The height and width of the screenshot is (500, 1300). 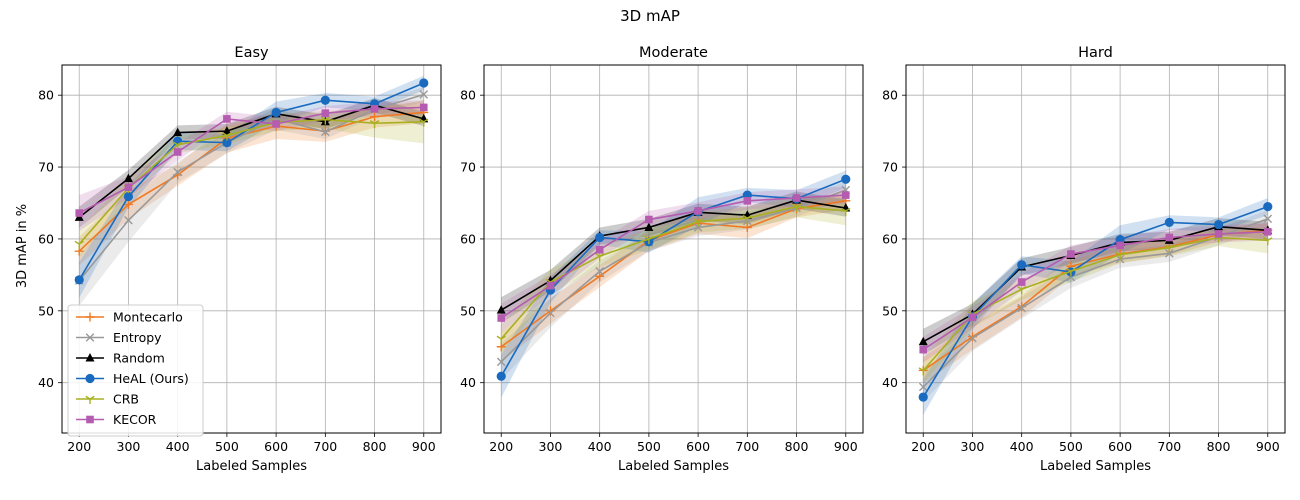 What do you see at coordinates (128, 204) in the screenshot?
I see `marker-plus` at bounding box center [128, 204].